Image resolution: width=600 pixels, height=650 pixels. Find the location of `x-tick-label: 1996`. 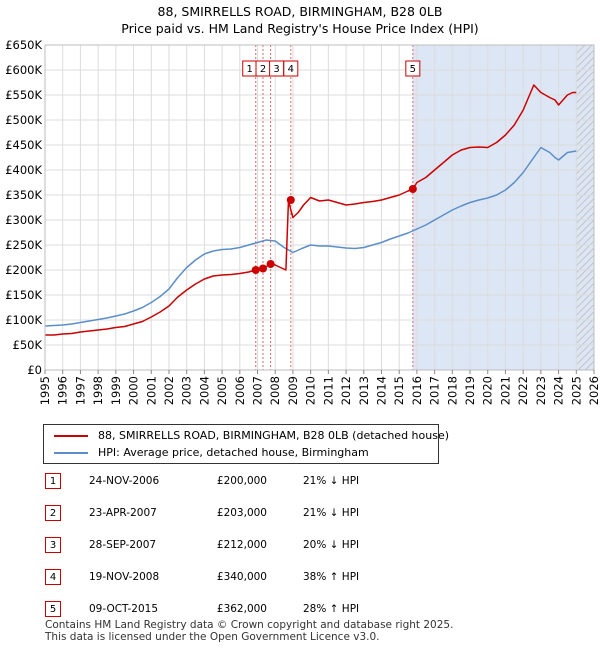

x-tick-label: 1996 is located at coordinates (63, 390).